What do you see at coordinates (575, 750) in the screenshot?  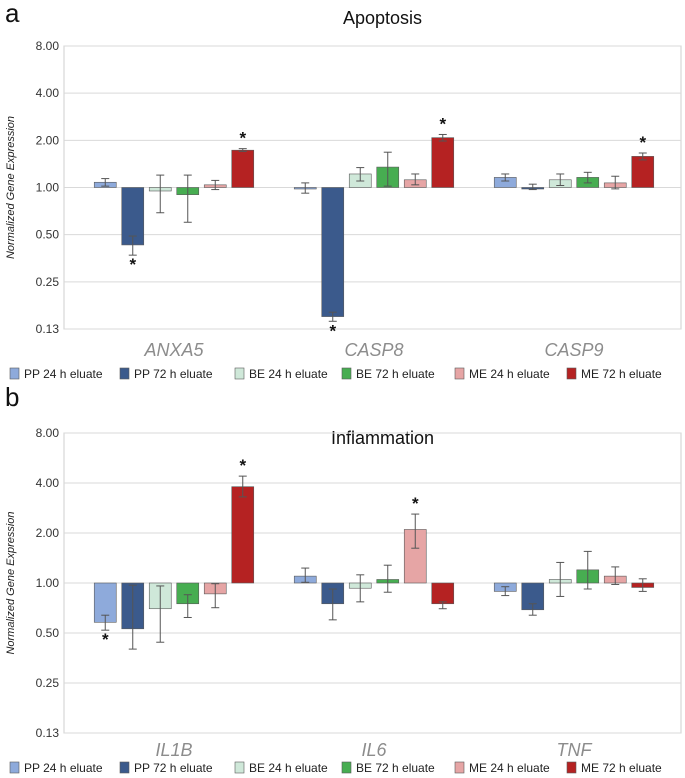 I see `category-label: TNF` at bounding box center [575, 750].